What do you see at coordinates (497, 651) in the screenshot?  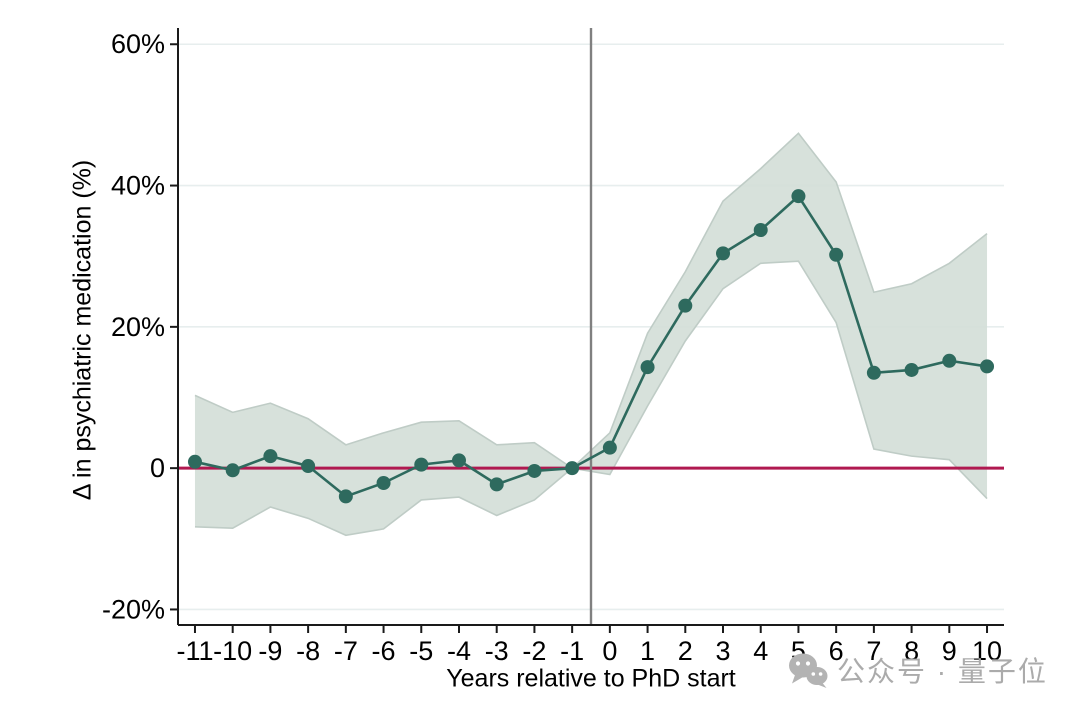 I see `x-tick-label: -3` at bounding box center [497, 651].